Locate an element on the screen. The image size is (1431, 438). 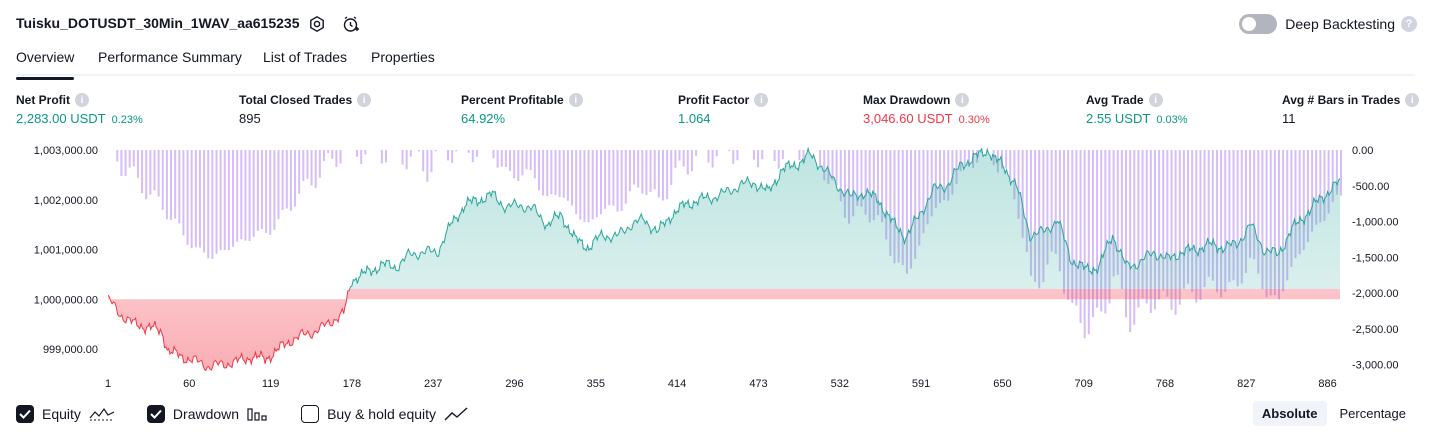
alarm-clock-add-icon is located at coordinates (351, 24).